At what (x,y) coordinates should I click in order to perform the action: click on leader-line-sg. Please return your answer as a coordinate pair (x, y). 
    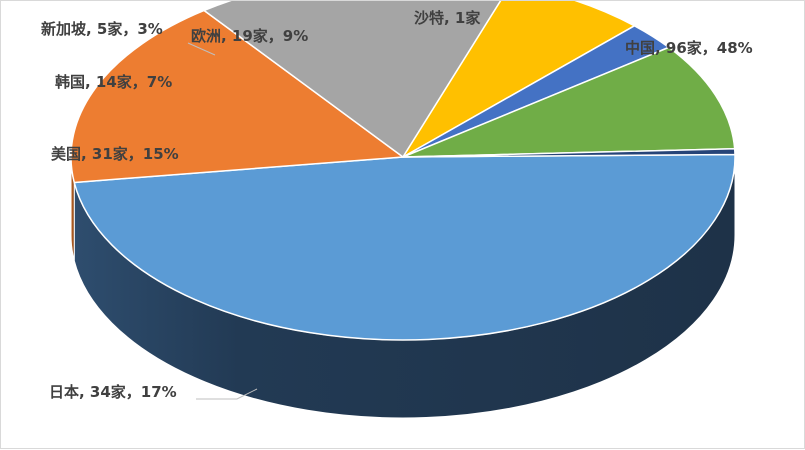
    Looking at the image, I should click on (201, 49).